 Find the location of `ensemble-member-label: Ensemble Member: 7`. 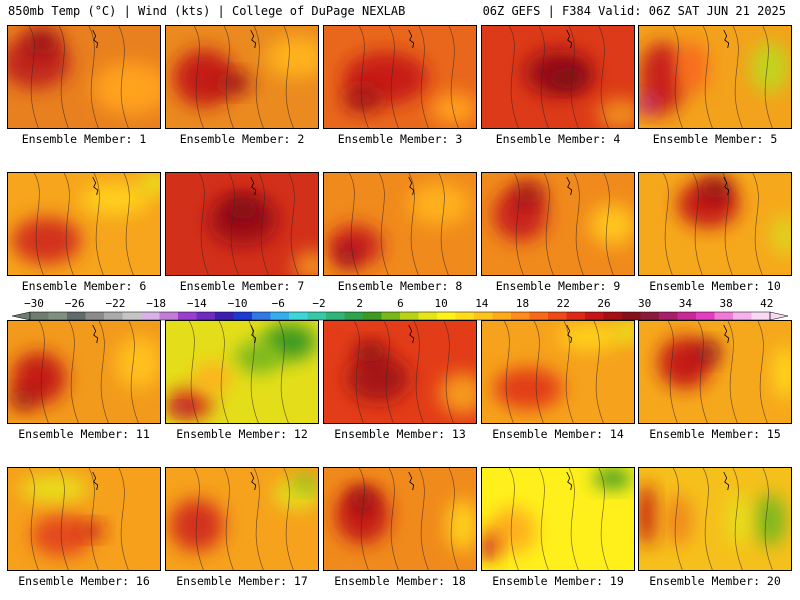

ensemble-member-label: Ensemble Member: 7 is located at coordinates (242, 286).